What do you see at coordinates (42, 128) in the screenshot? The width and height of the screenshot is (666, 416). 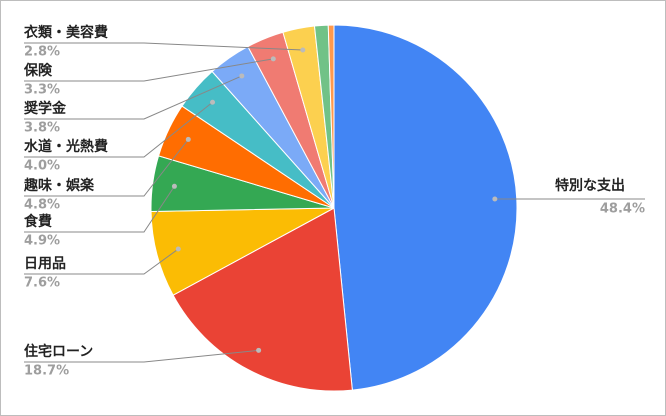 I see `slice-value: 3.8%` at bounding box center [42, 128].